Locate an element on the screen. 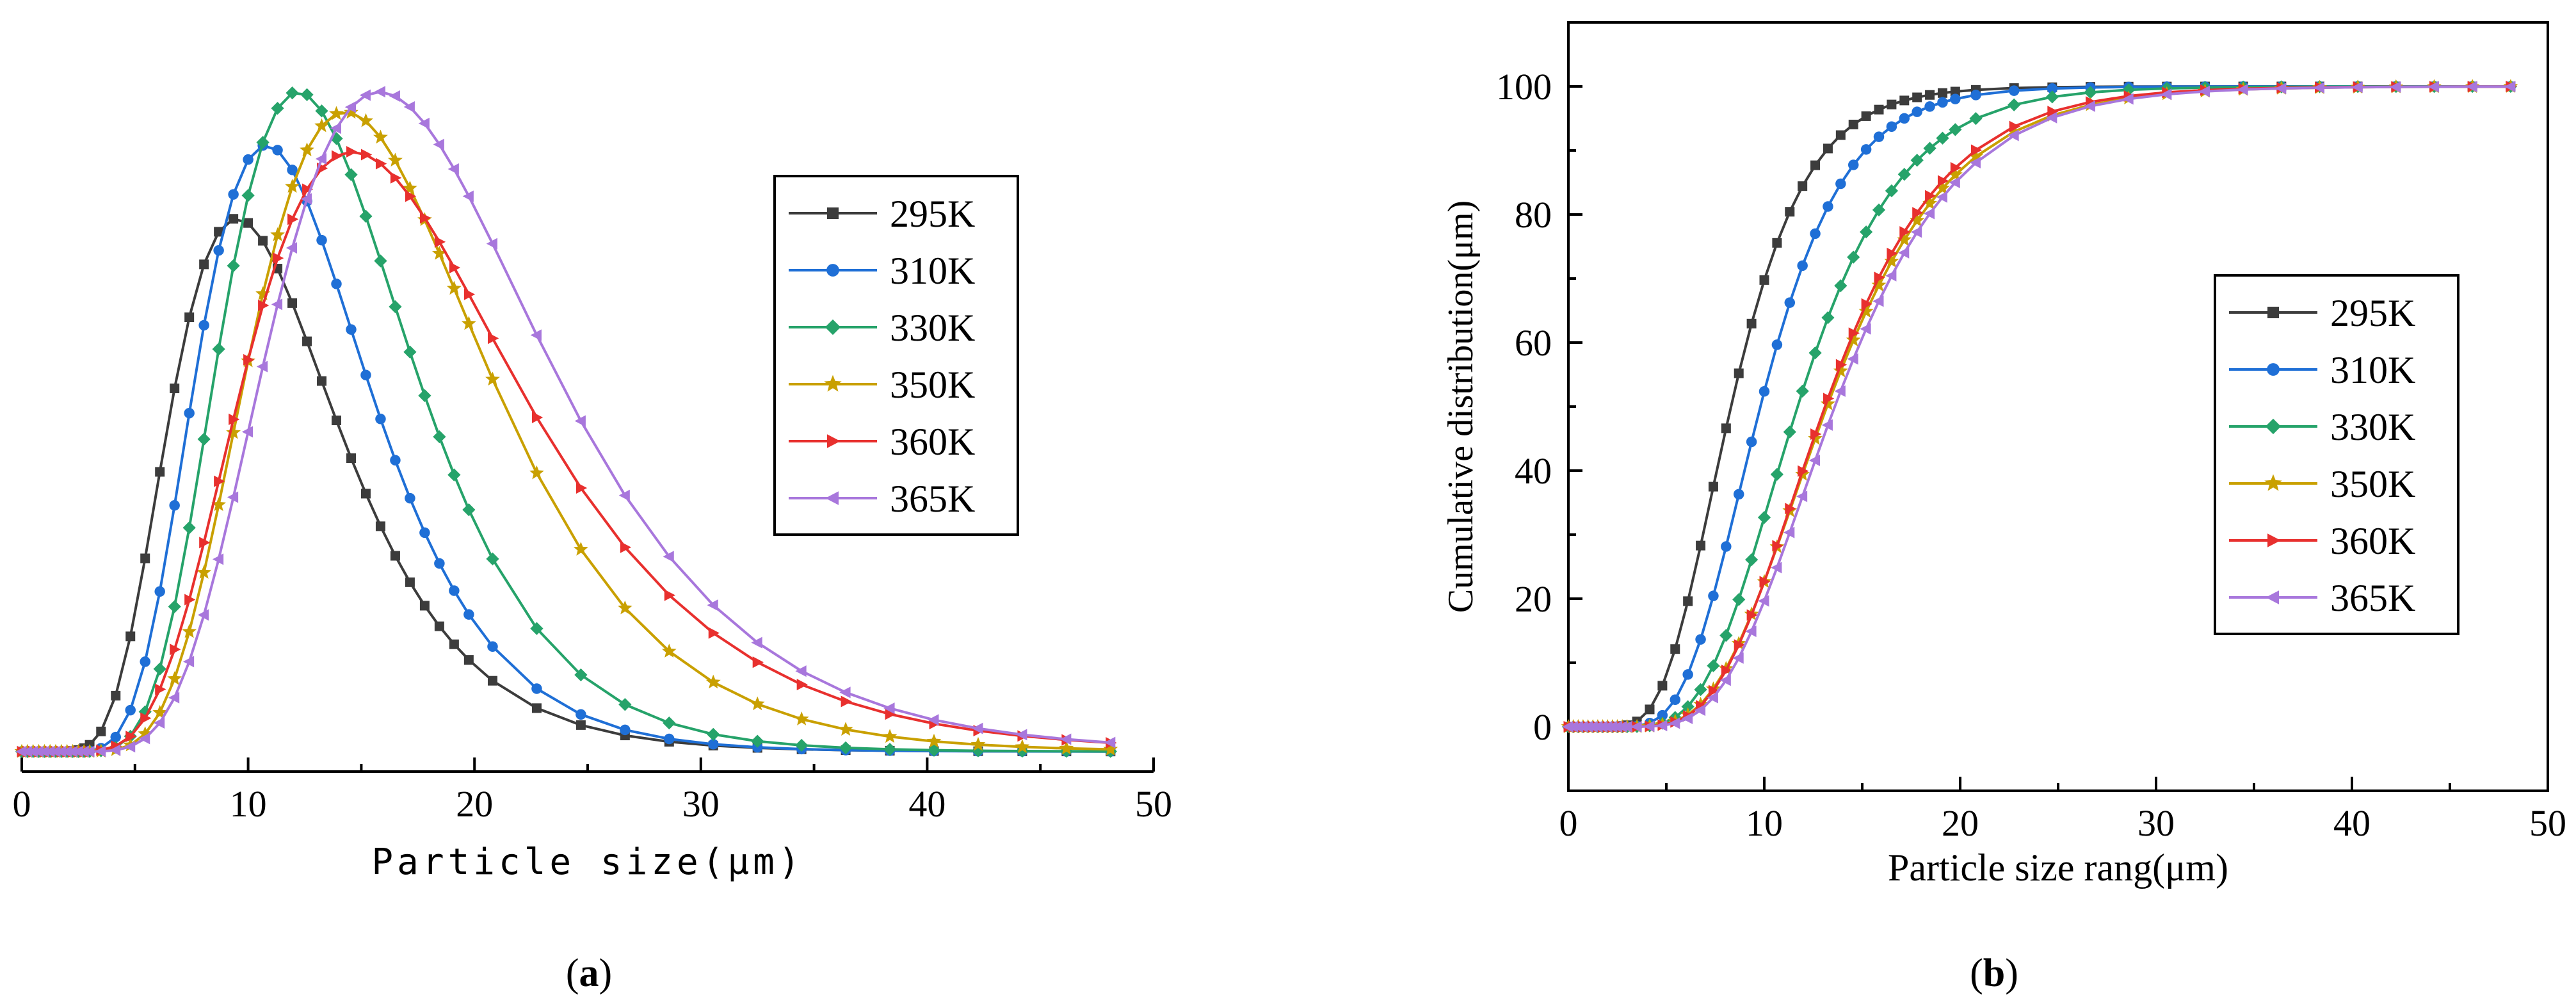 The height and width of the screenshot is (1004, 2576). chart-a-x-ticks: 0 10 20 30 40 50 is located at coordinates (592, 791).